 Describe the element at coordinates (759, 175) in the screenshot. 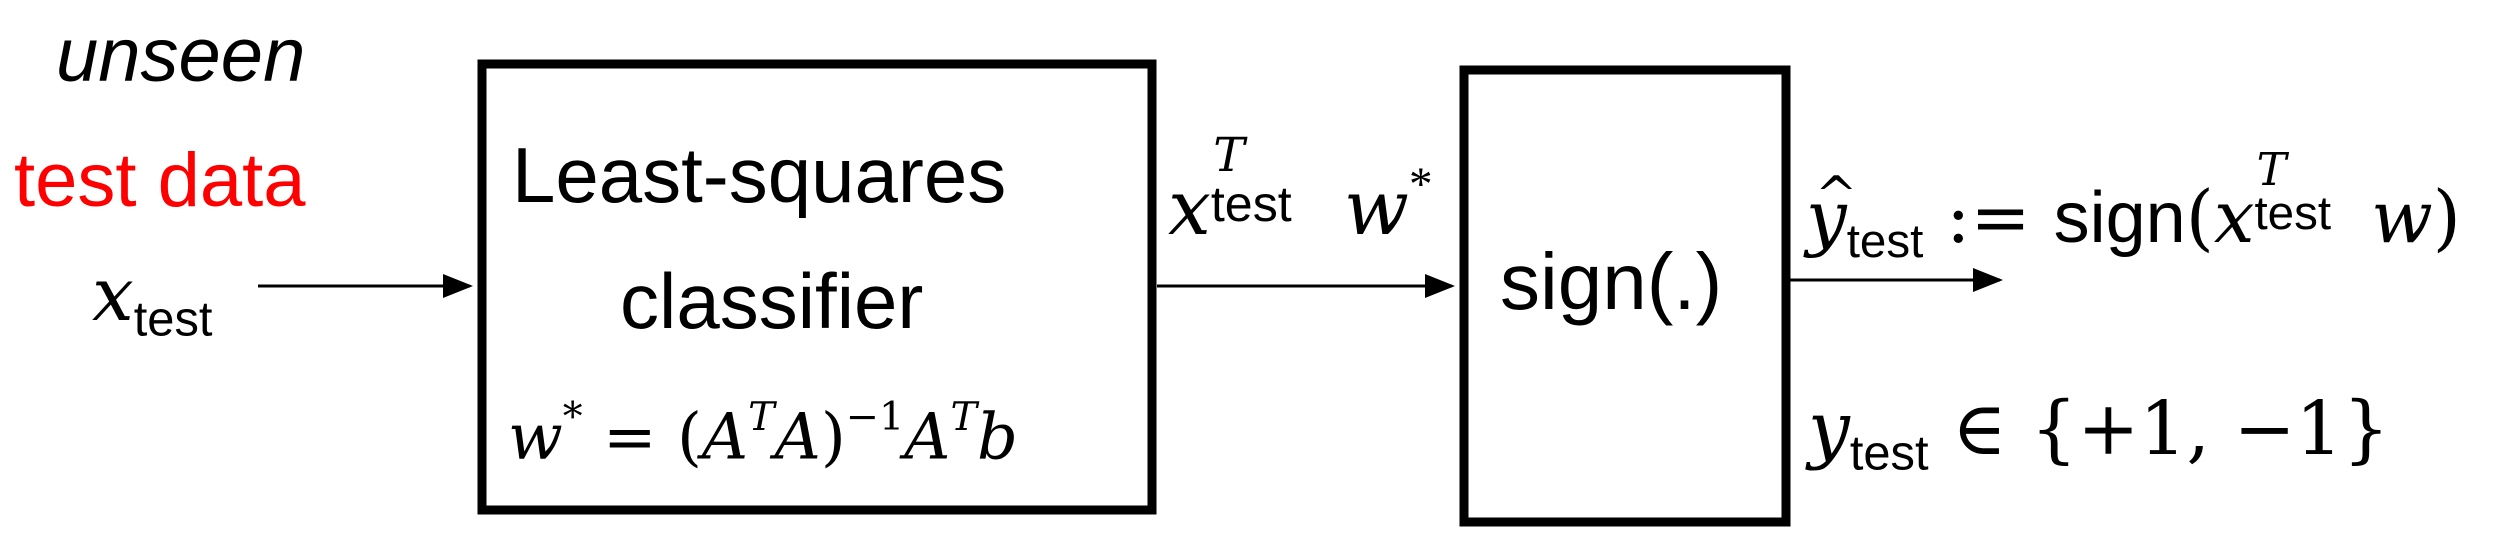

I see `classifier-title: Least-squares` at that location.